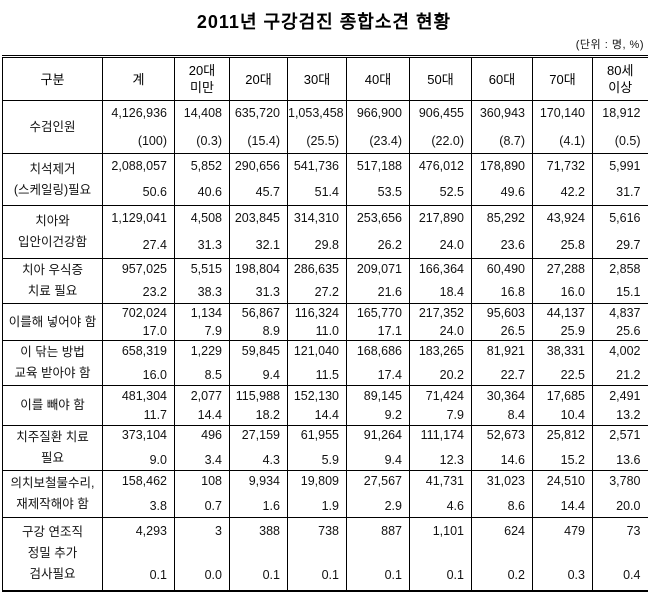 Image resolution: width=648 pixels, height=593 pixels. What do you see at coordinates (572, 140) in the screenshot?
I see `percent-value: (4.1)` at bounding box center [572, 140].